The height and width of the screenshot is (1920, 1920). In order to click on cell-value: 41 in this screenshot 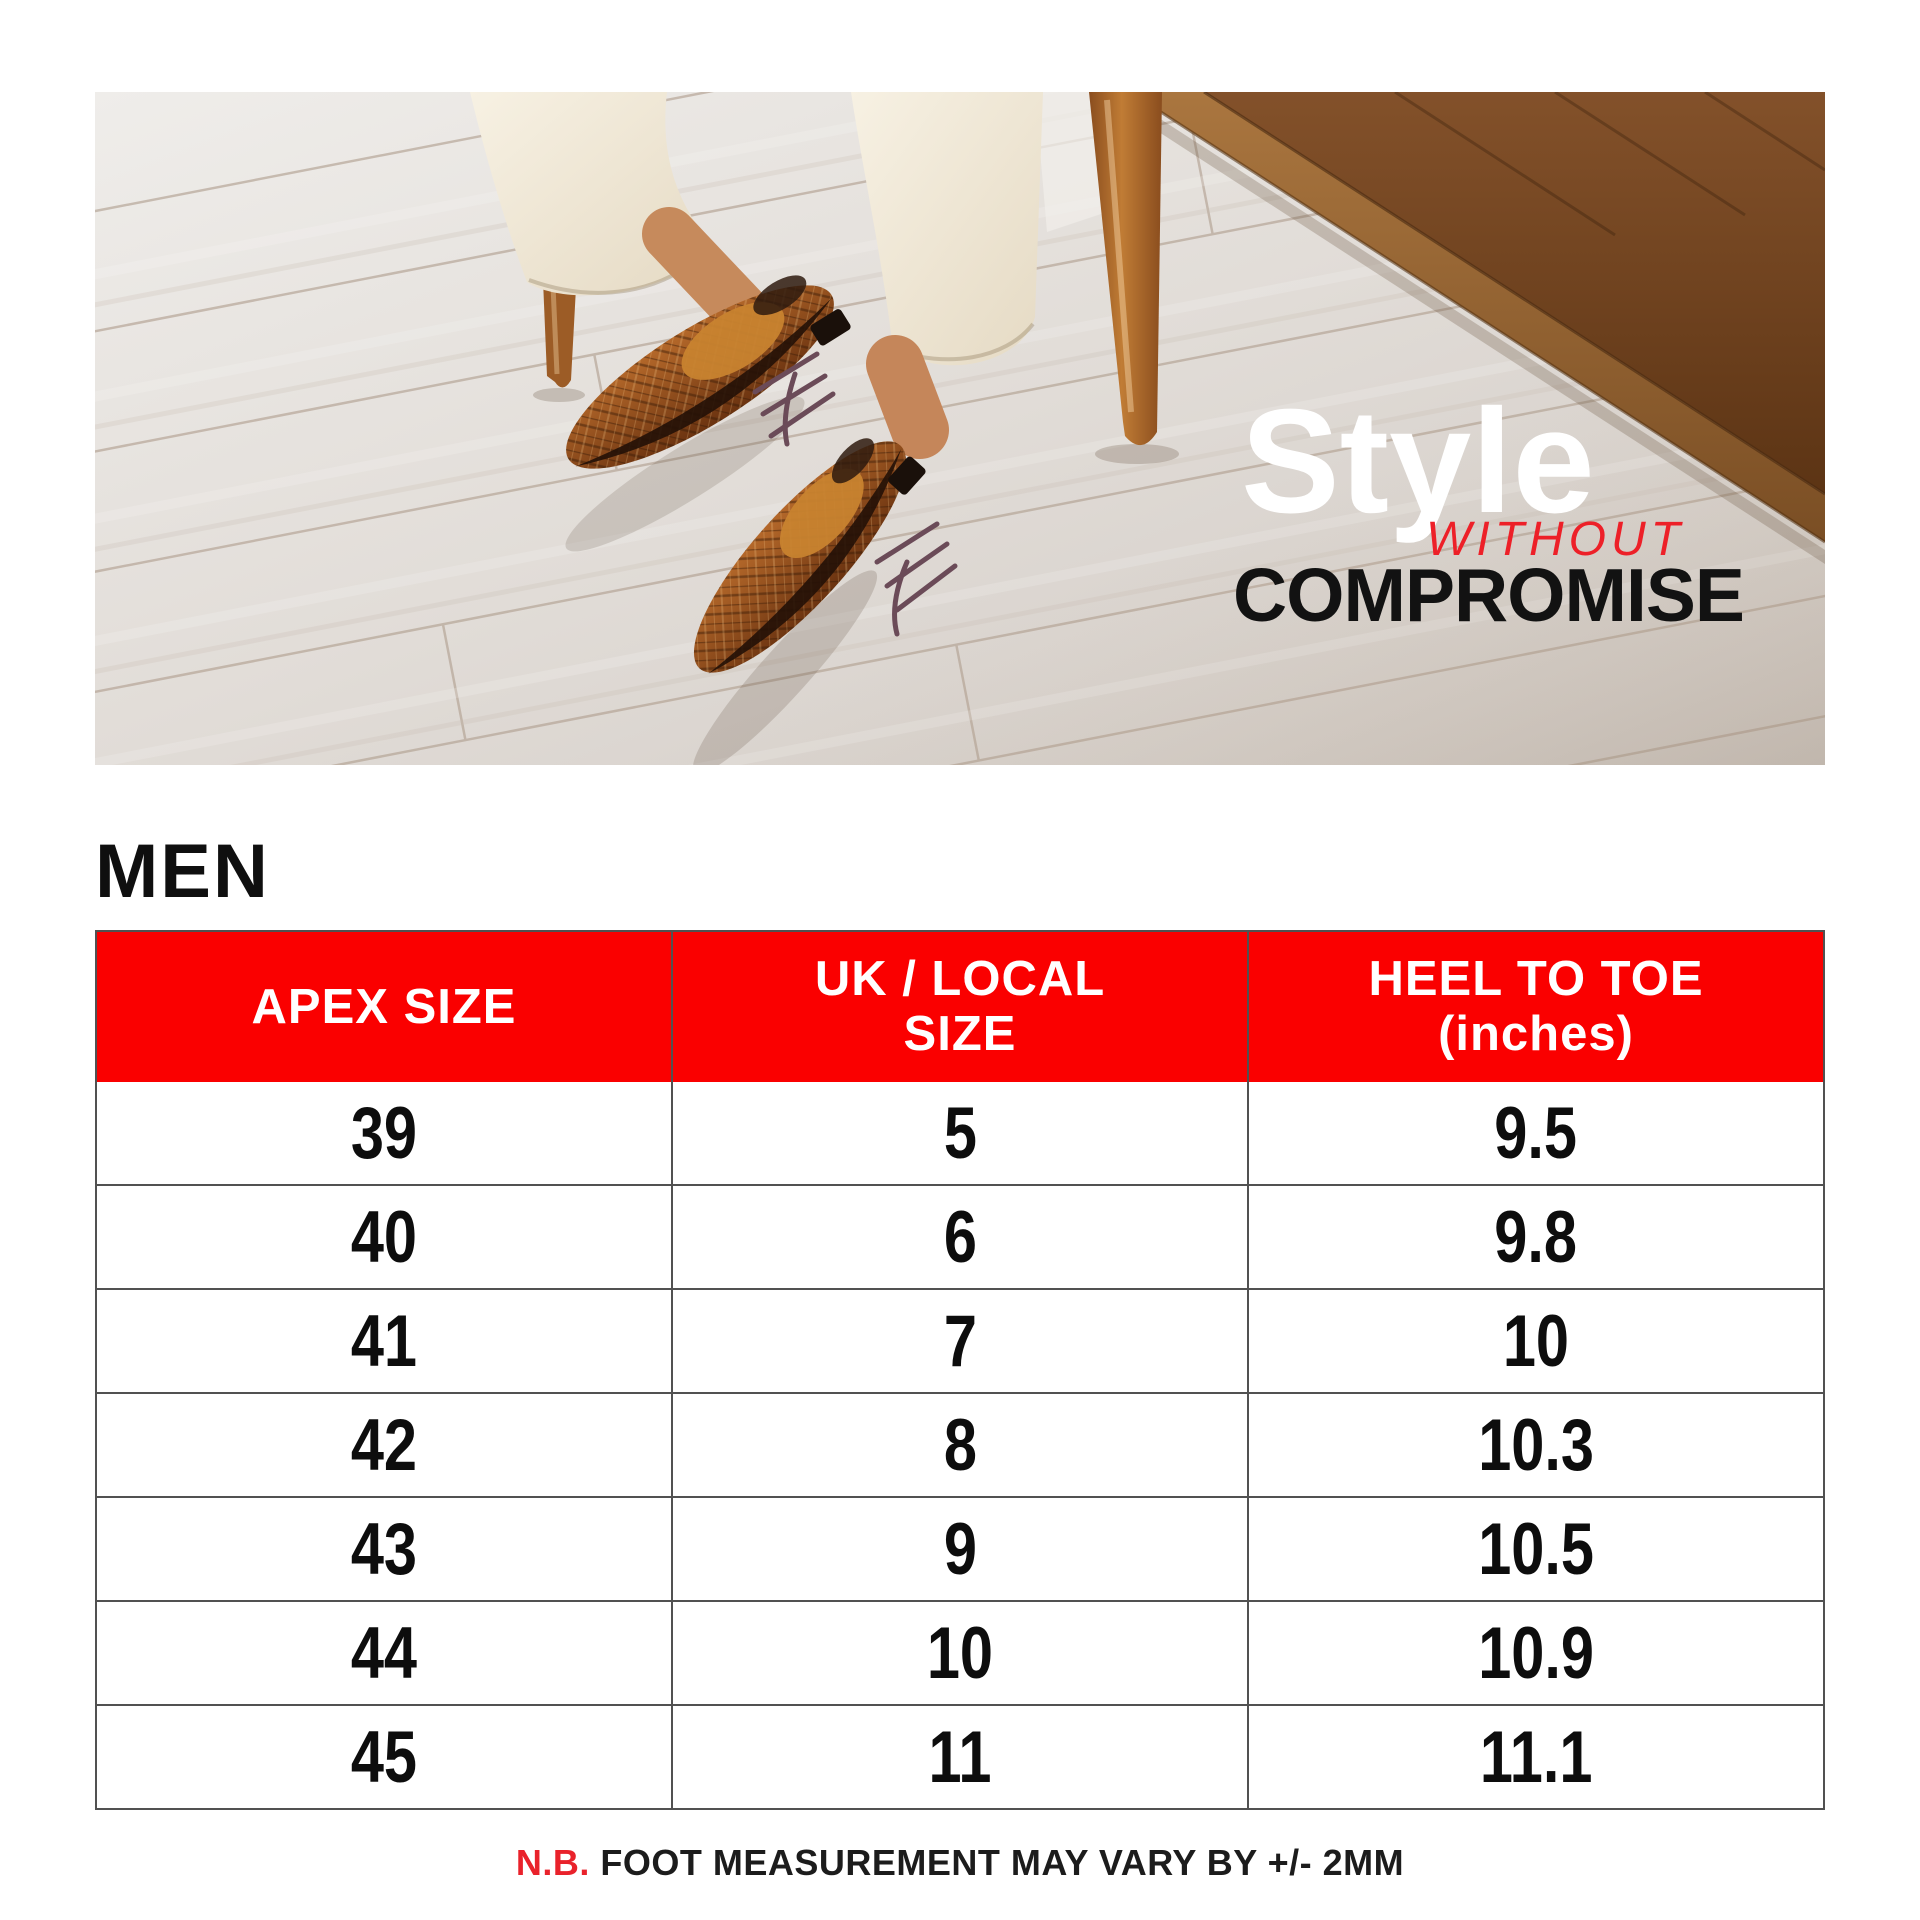, I will do `click(384, 1341)`.